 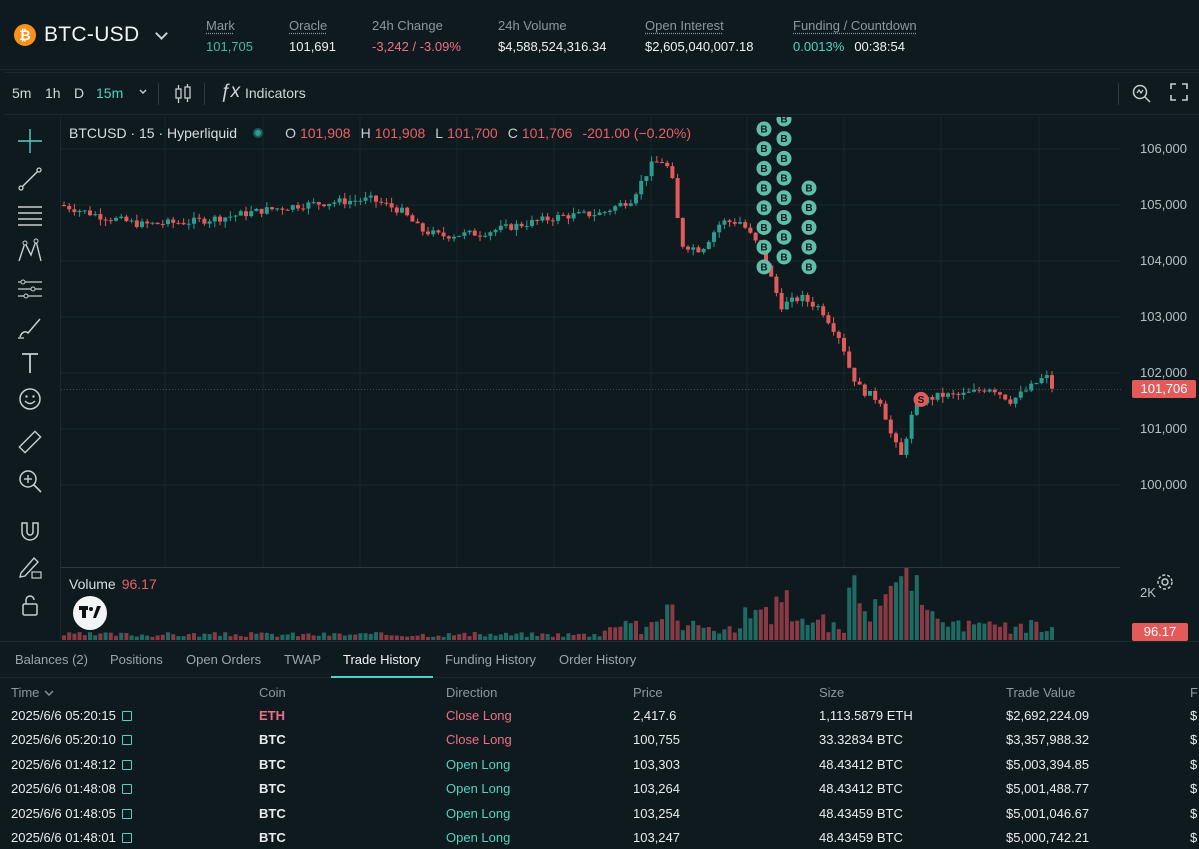 What do you see at coordinates (1179, 93) in the screenshot?
I see `fullscreen-icon` at bounding box center [1179, 93].